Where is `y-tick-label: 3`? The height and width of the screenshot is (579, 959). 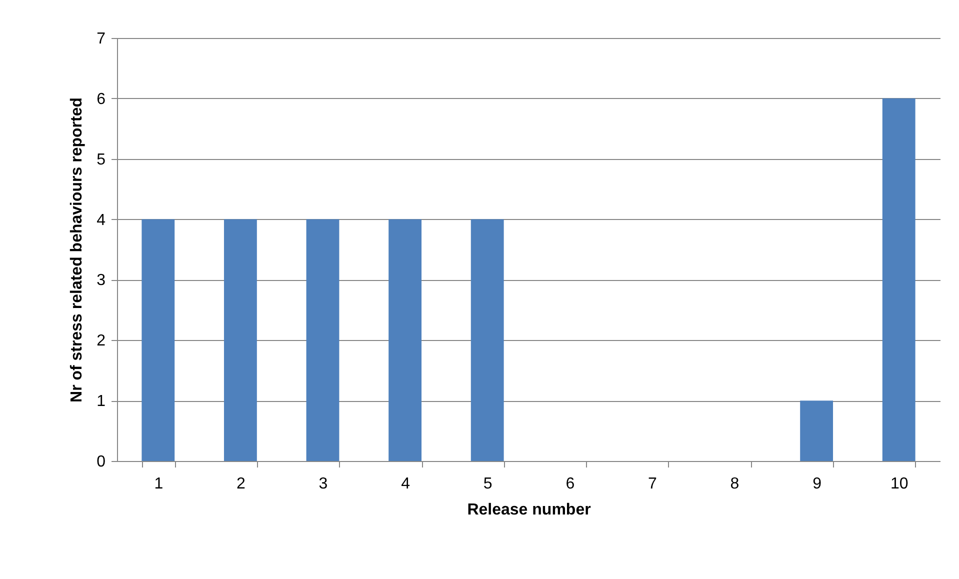
y-tick-label: 3 is located at coordinates (101, 281).